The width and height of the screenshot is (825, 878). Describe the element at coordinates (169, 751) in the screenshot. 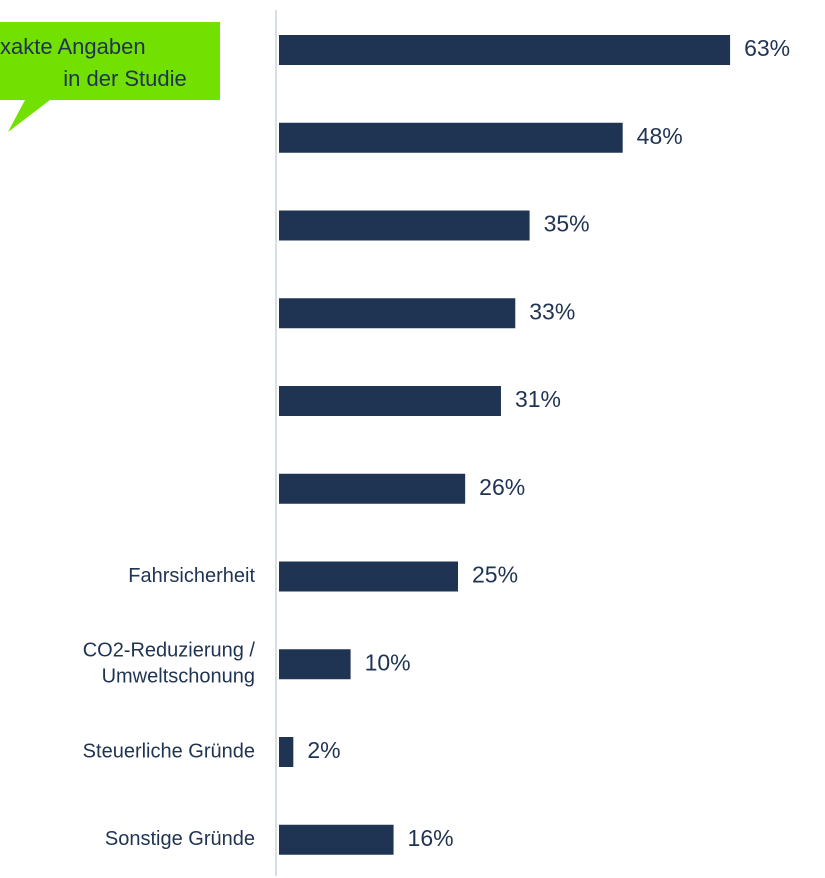

I see `category-label: Steuerliche Gründe` at that location.